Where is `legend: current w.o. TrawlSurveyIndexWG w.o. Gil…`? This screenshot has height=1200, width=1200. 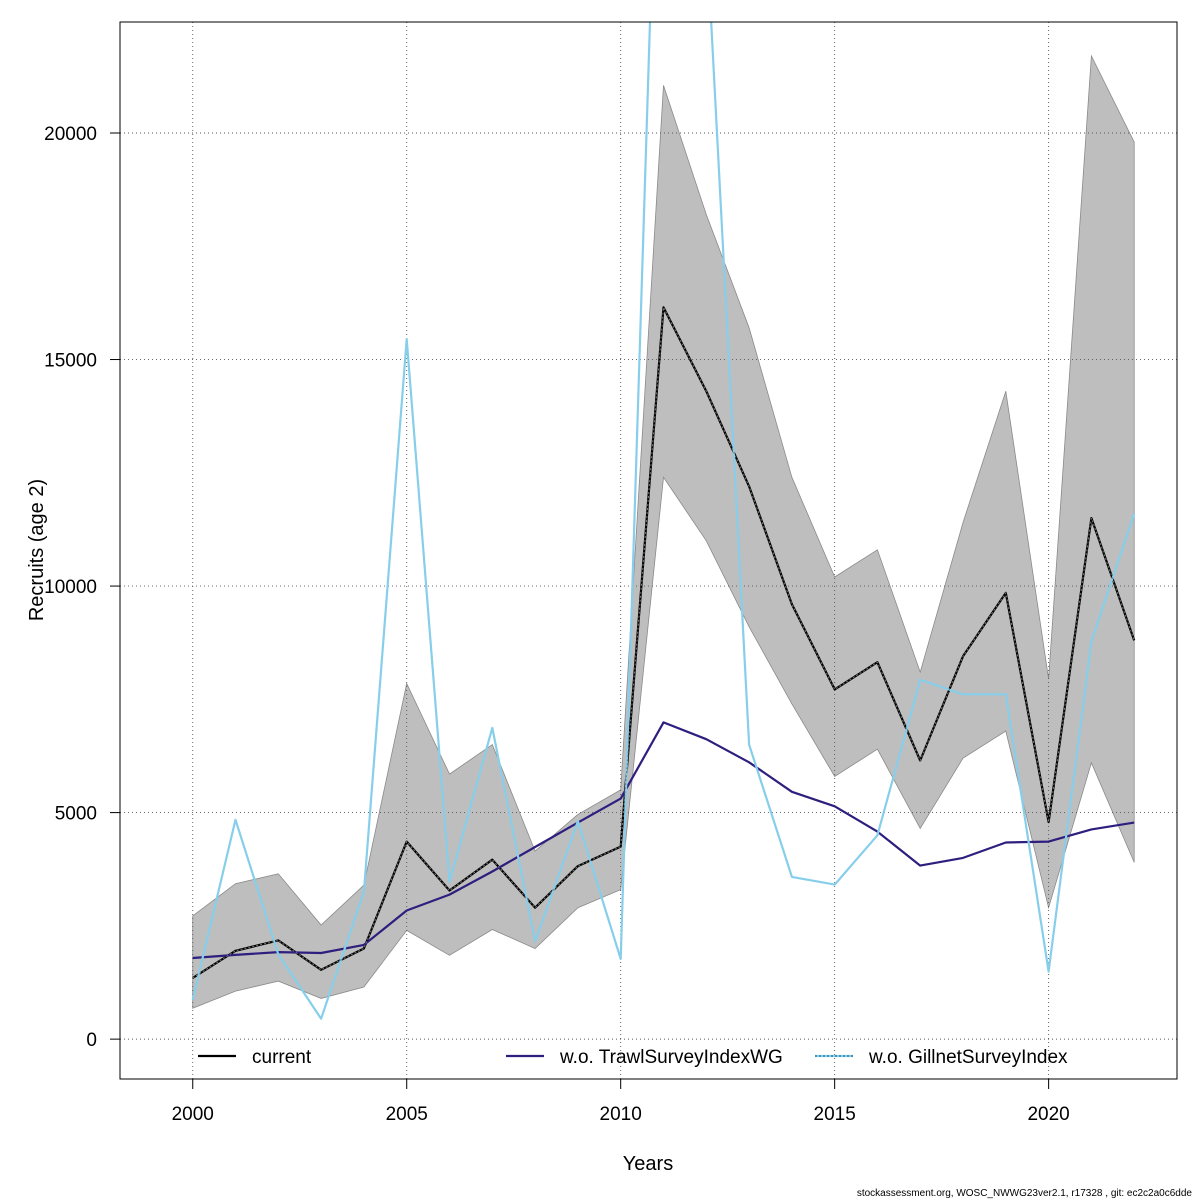 legend: current w.o. TrawlSurveyIndexWG w.o. Gil… is located at coordinates (633, 1057).